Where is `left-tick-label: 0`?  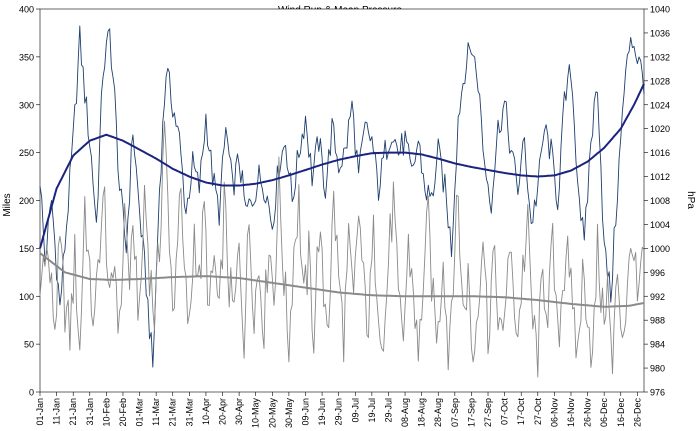
left-tick-label: 0 is located at coordinates (31, 393).